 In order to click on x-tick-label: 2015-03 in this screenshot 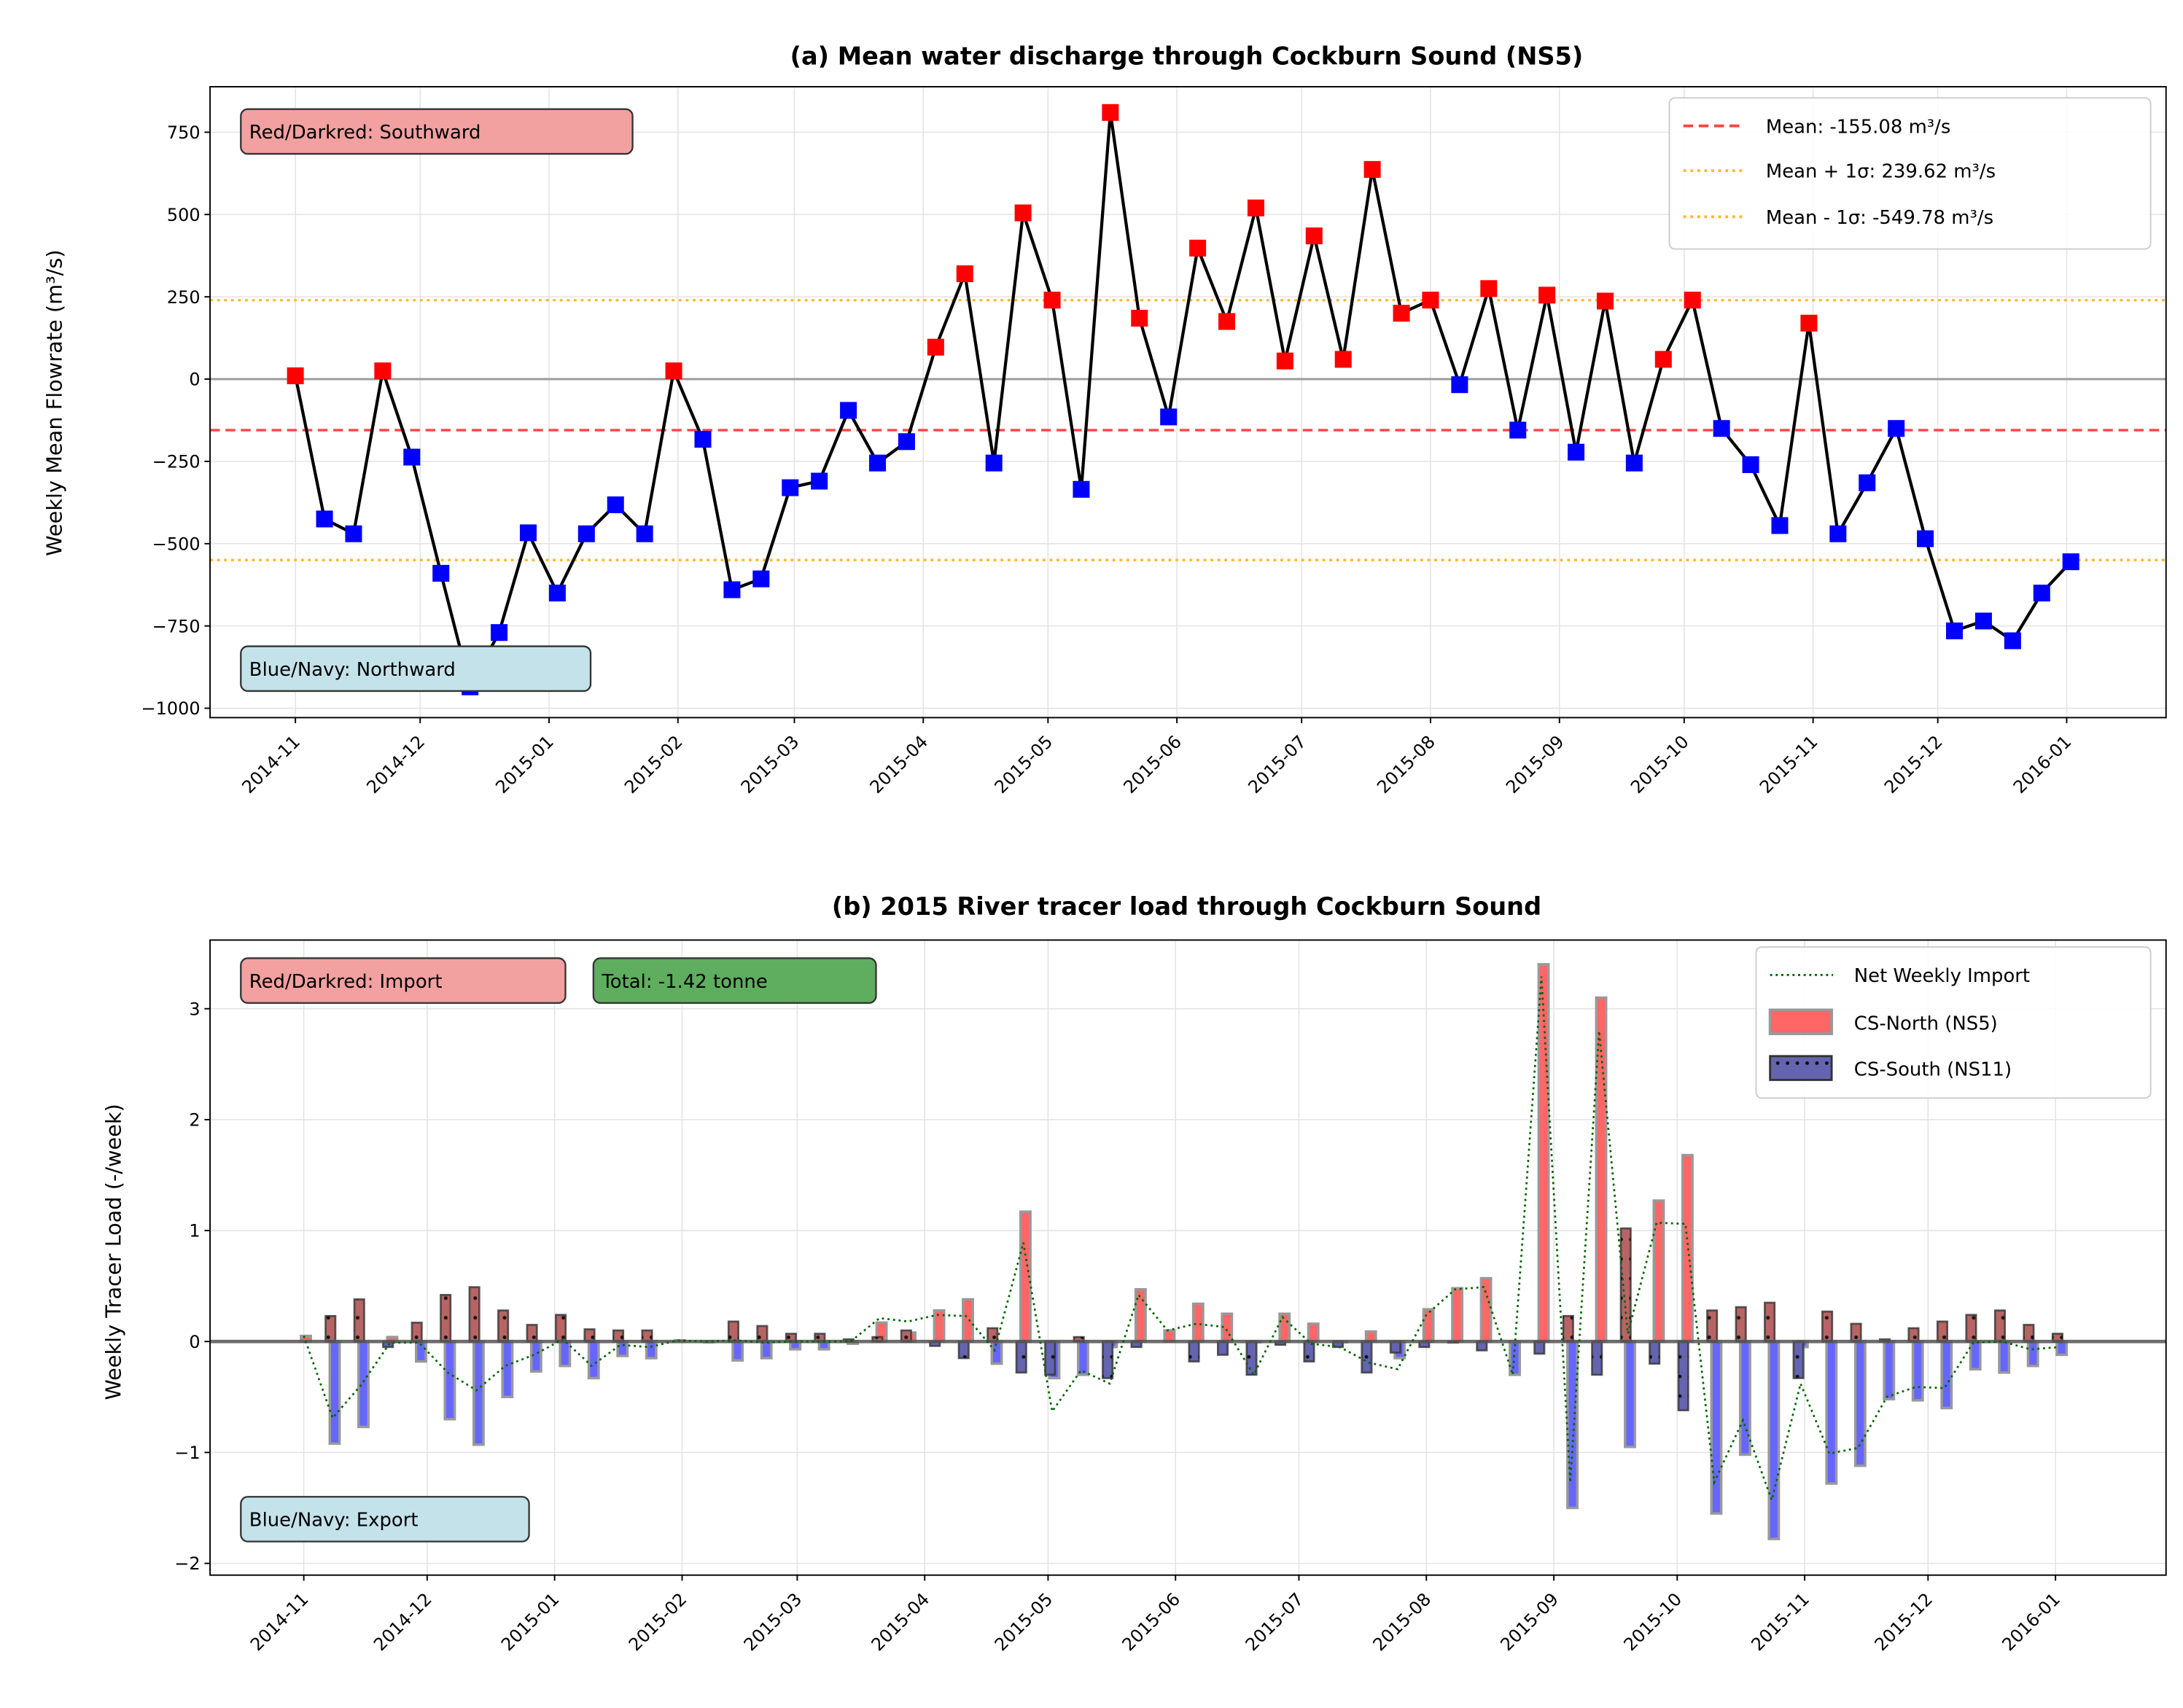, I will do `click(770, 764)`.